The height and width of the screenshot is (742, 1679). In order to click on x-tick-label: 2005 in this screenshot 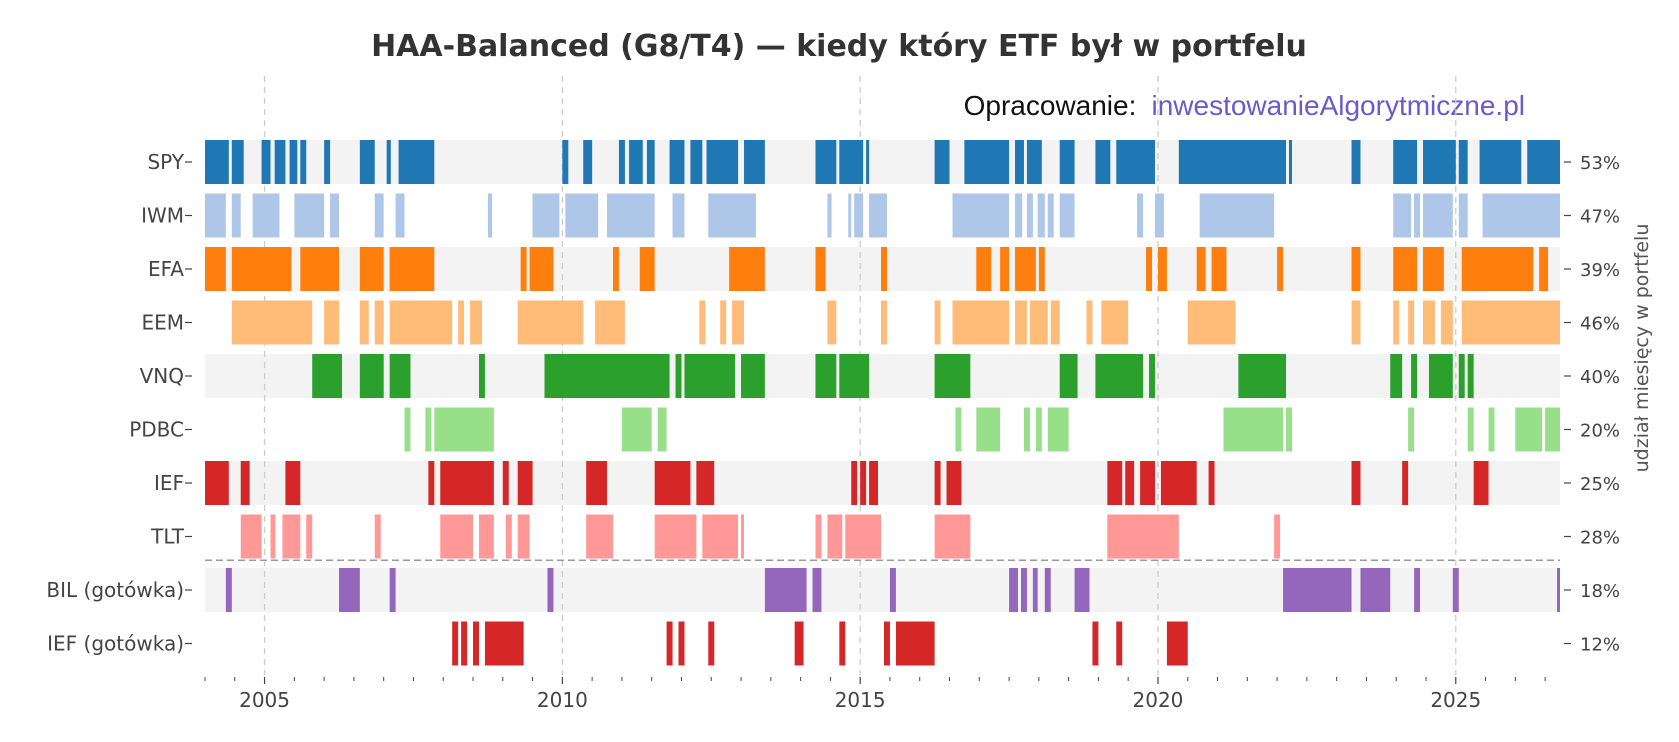, I will do `click(264, 700)`.